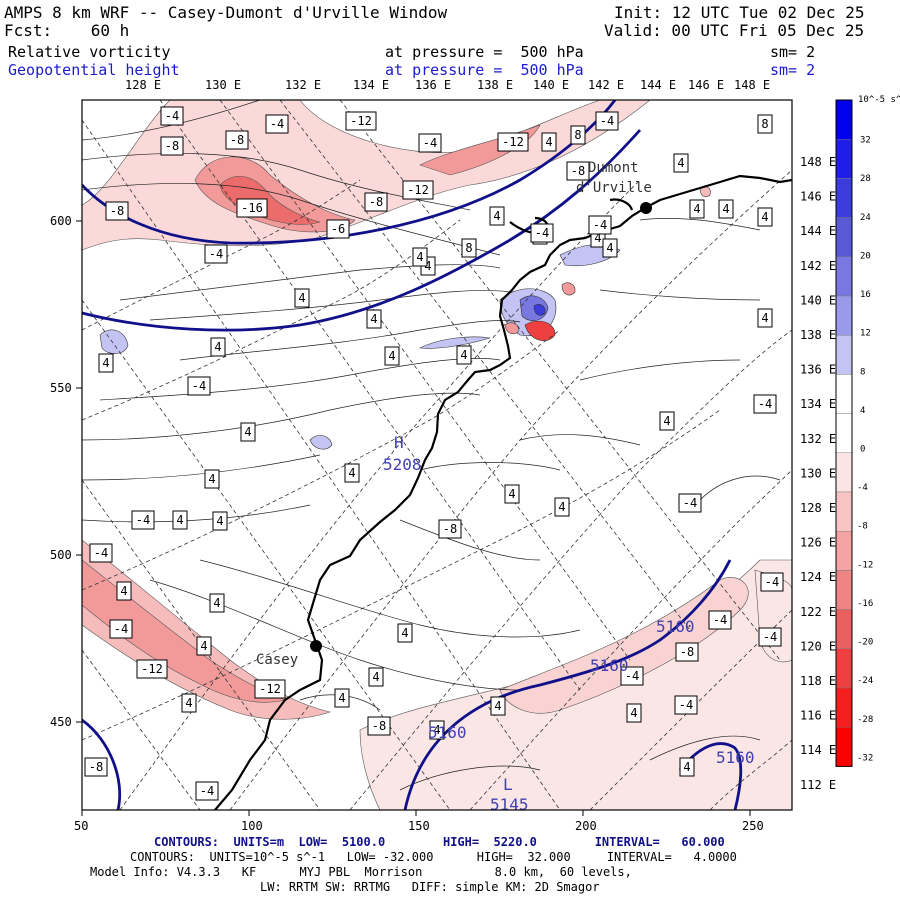 This screenshot has width=900, height=900. What do you see at coordinates (89, 52) in the screenshot?
I see `field1-name: Relative vorticity` at bounding box center [89, 52].